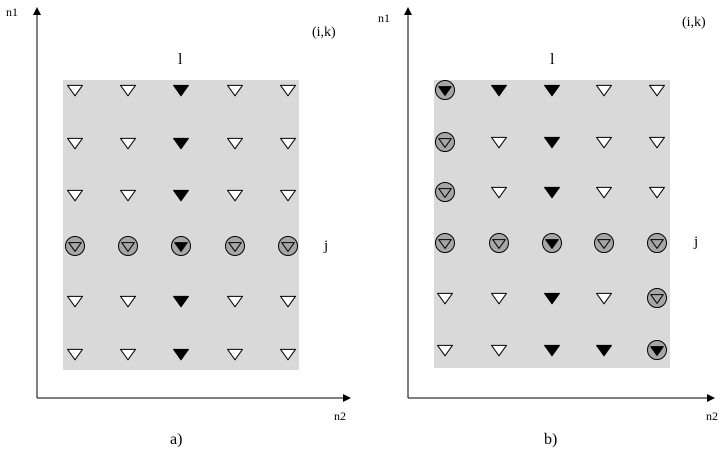 Image resolution: width=720 pixels, height=456 pixels. What do you see at coordinates (176, 439) in the screenshot?
I see `panel-a-caption: a)` at bounding box center [176, 439].